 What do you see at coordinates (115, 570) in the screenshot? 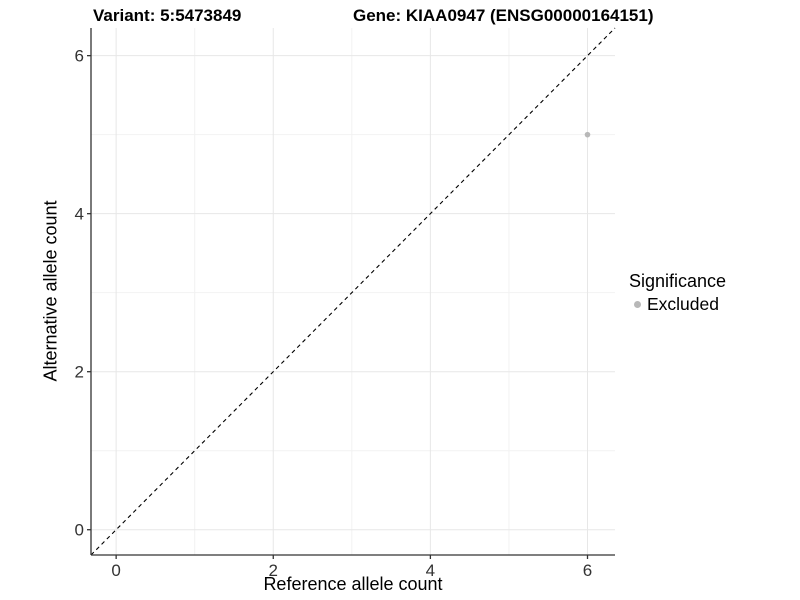
I see `x-tick-label: 0` at bounding box center [115, 570].